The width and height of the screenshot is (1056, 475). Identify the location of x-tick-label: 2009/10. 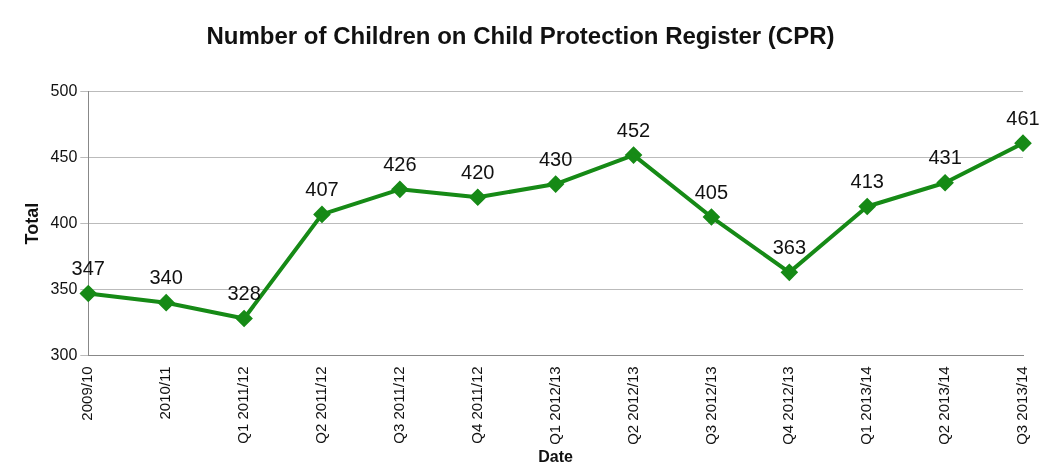
(87, 393).